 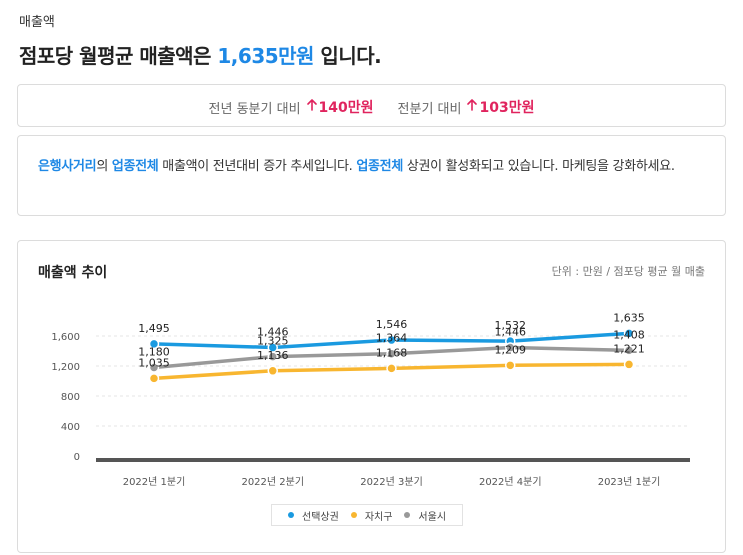 What do you see at coordinates (507, 108) in the screenshot?
I see `qoq-value: 103만원` at bounding box center [507, 108].